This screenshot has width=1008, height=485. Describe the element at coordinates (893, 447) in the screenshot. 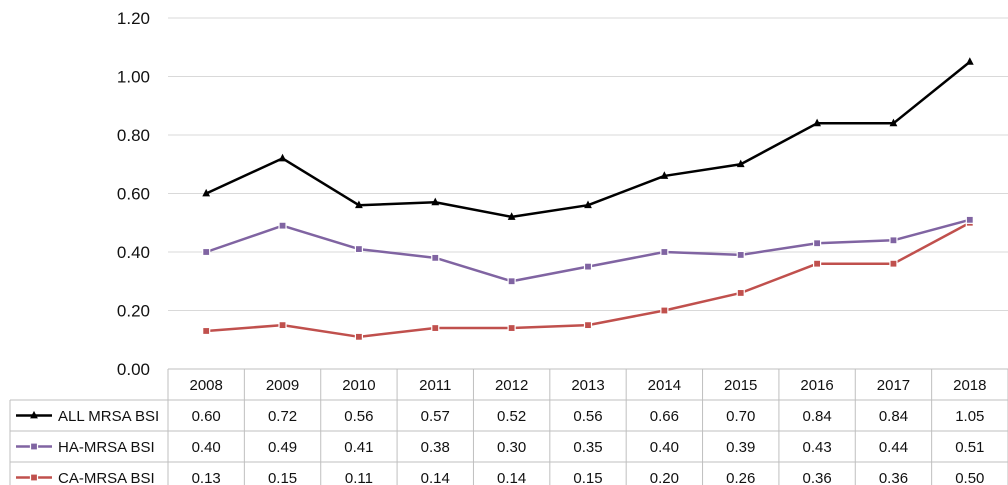

I see `table-cell-value: 0.44` at that location.